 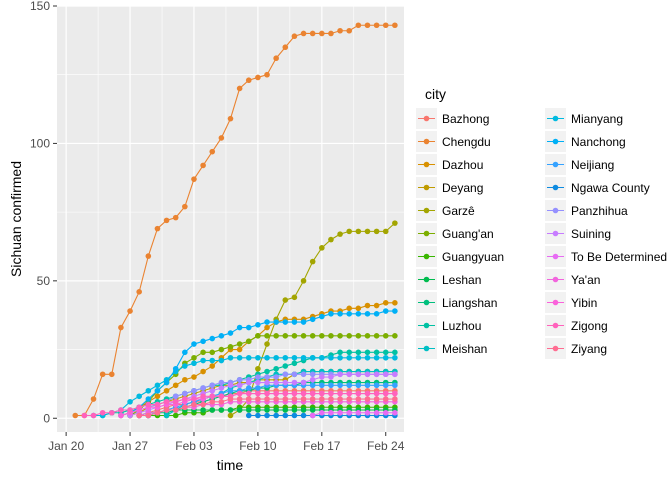 What do you see at coordinates (449, 164) in the screenshot?
I see `legend-item: Dazhou` at bounding box center [449, 164].